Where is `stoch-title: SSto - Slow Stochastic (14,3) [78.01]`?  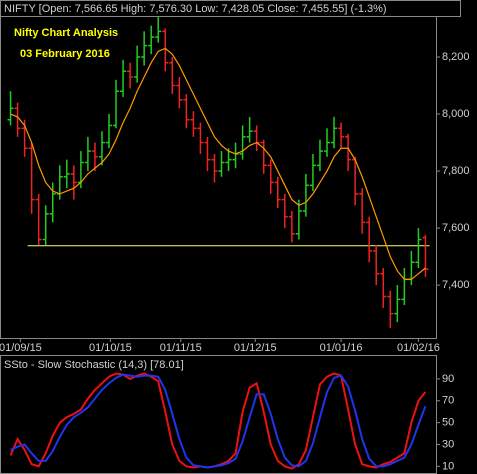 stoch-title: SSto - Slow Stochastic (14,3) [78.01] is located at coordinates (94, 365).